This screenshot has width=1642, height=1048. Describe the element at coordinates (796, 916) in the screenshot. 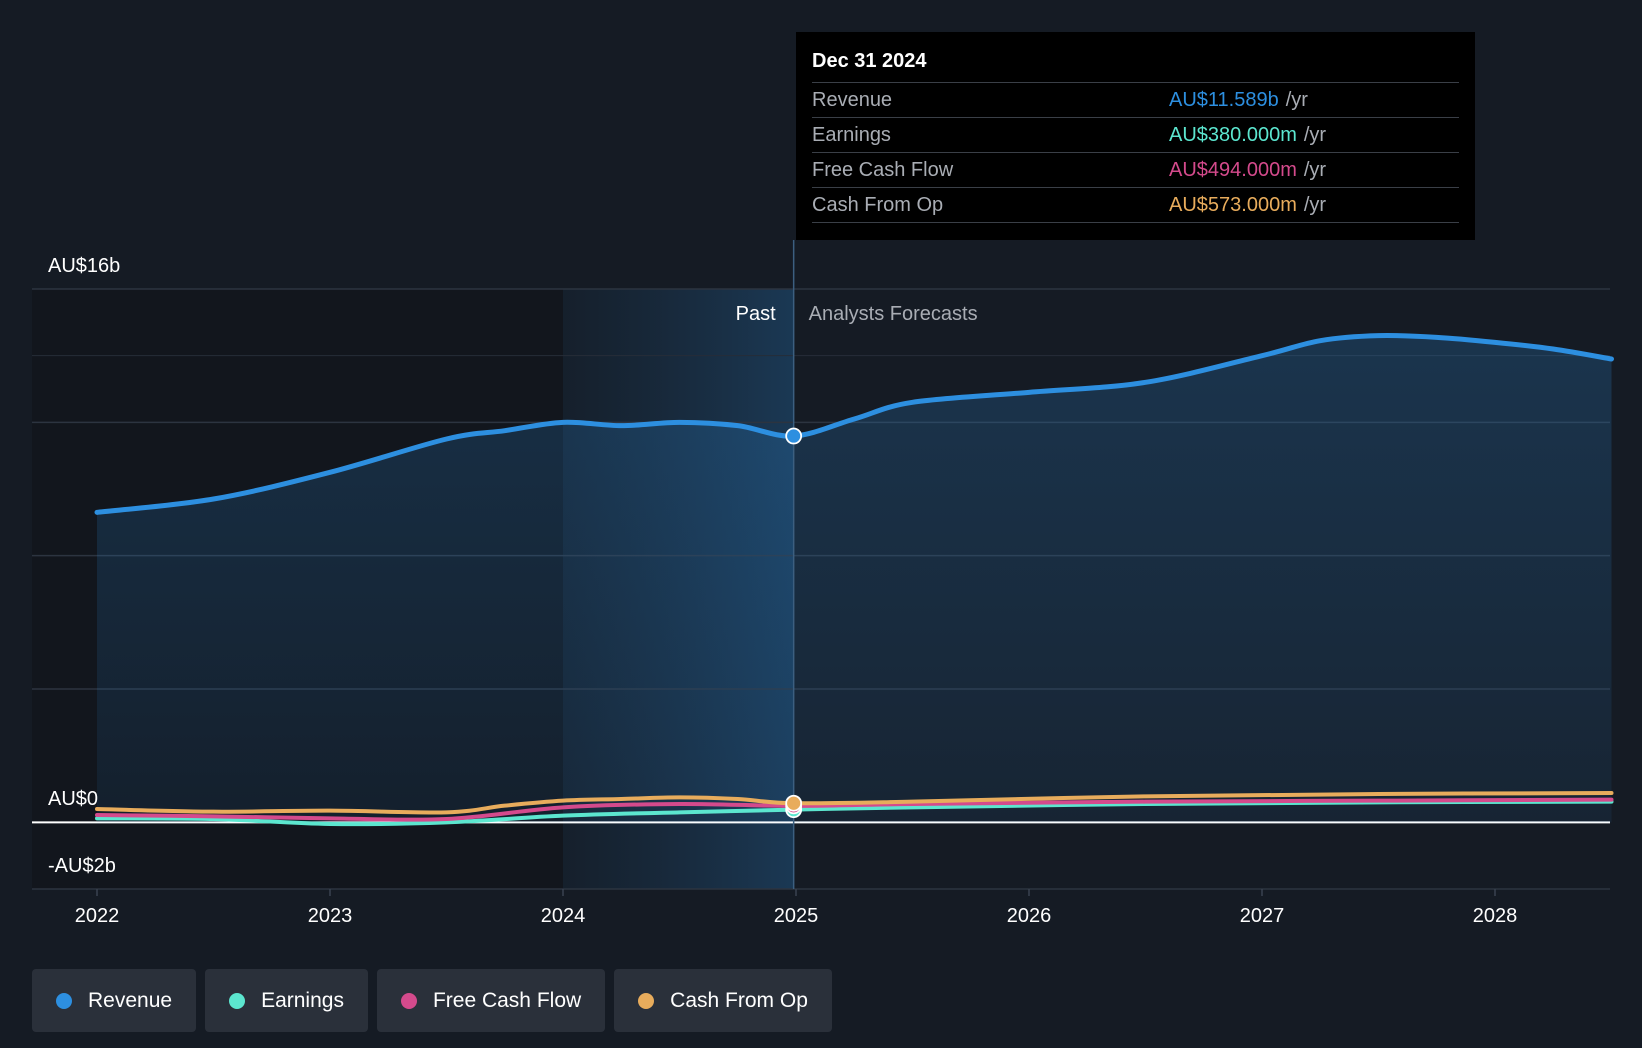

I see `x-axis-label: 2025` at that location.